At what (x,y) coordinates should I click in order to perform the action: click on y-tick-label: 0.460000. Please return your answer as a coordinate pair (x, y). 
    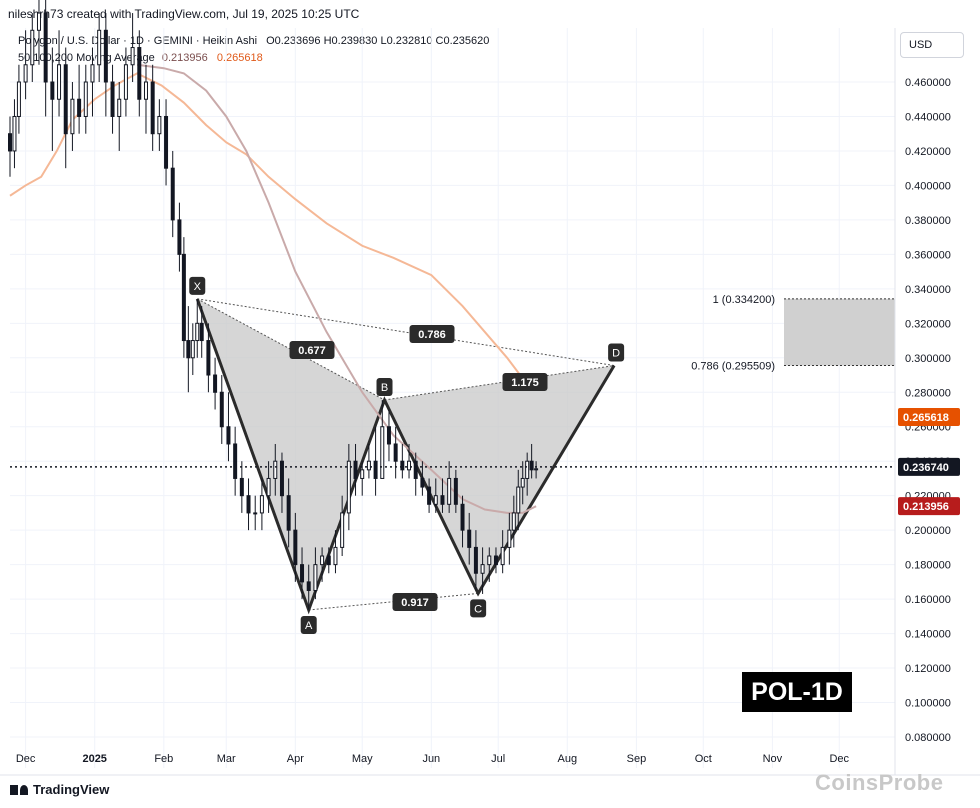
    Looking at the image, I should click on (928, 83).